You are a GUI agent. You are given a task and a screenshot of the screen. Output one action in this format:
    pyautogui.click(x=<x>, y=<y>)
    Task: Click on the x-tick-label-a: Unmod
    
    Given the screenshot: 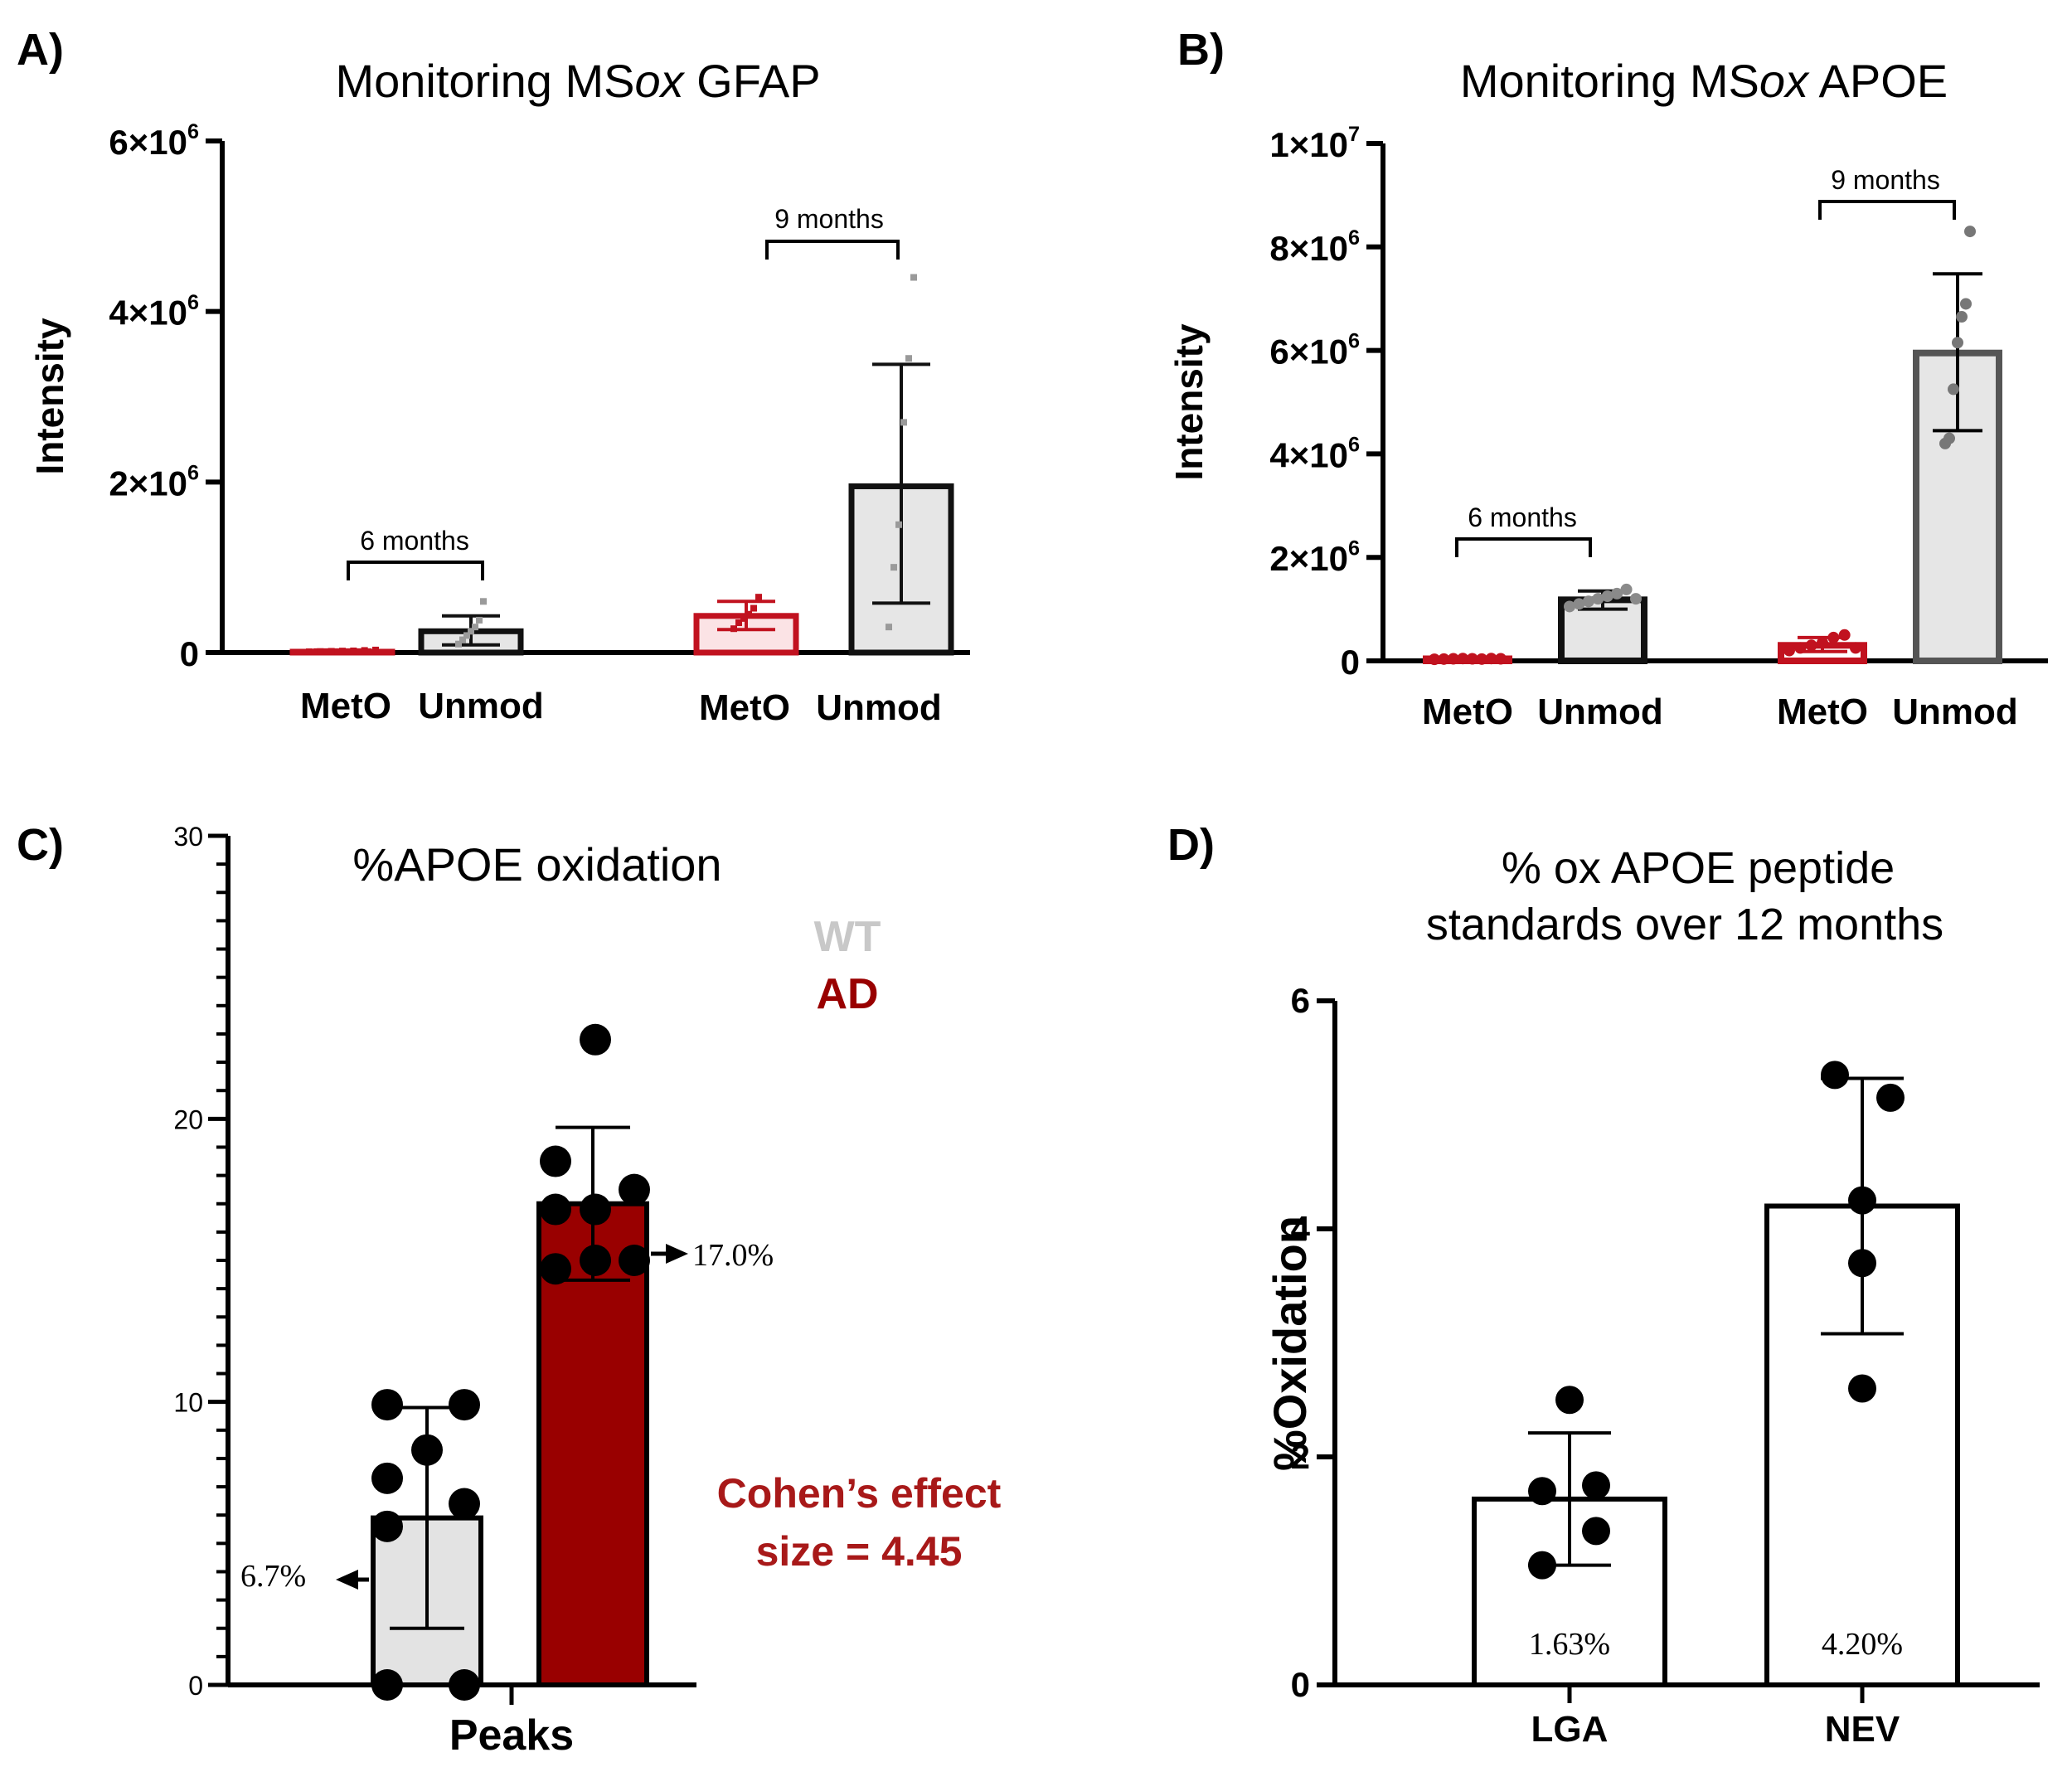 What is the action you would take?
    pyautogui.click(x=481, y=706)
    